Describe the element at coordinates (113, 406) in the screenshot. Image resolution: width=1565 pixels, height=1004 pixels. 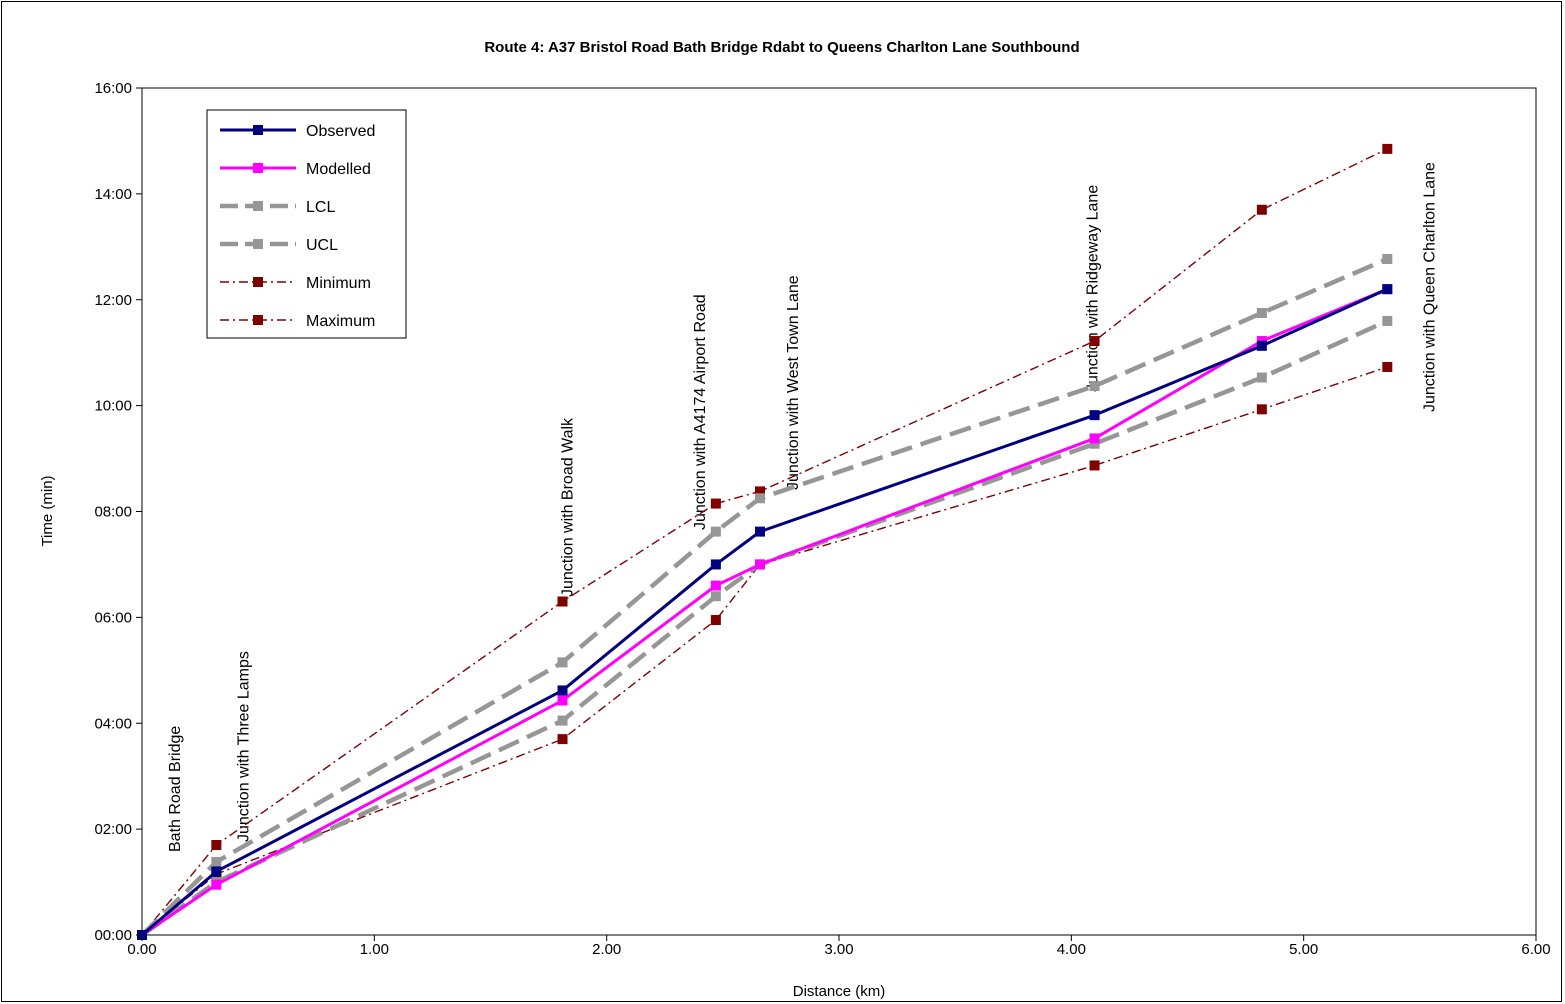
I see `y-tick-label: 10:00` at that location.